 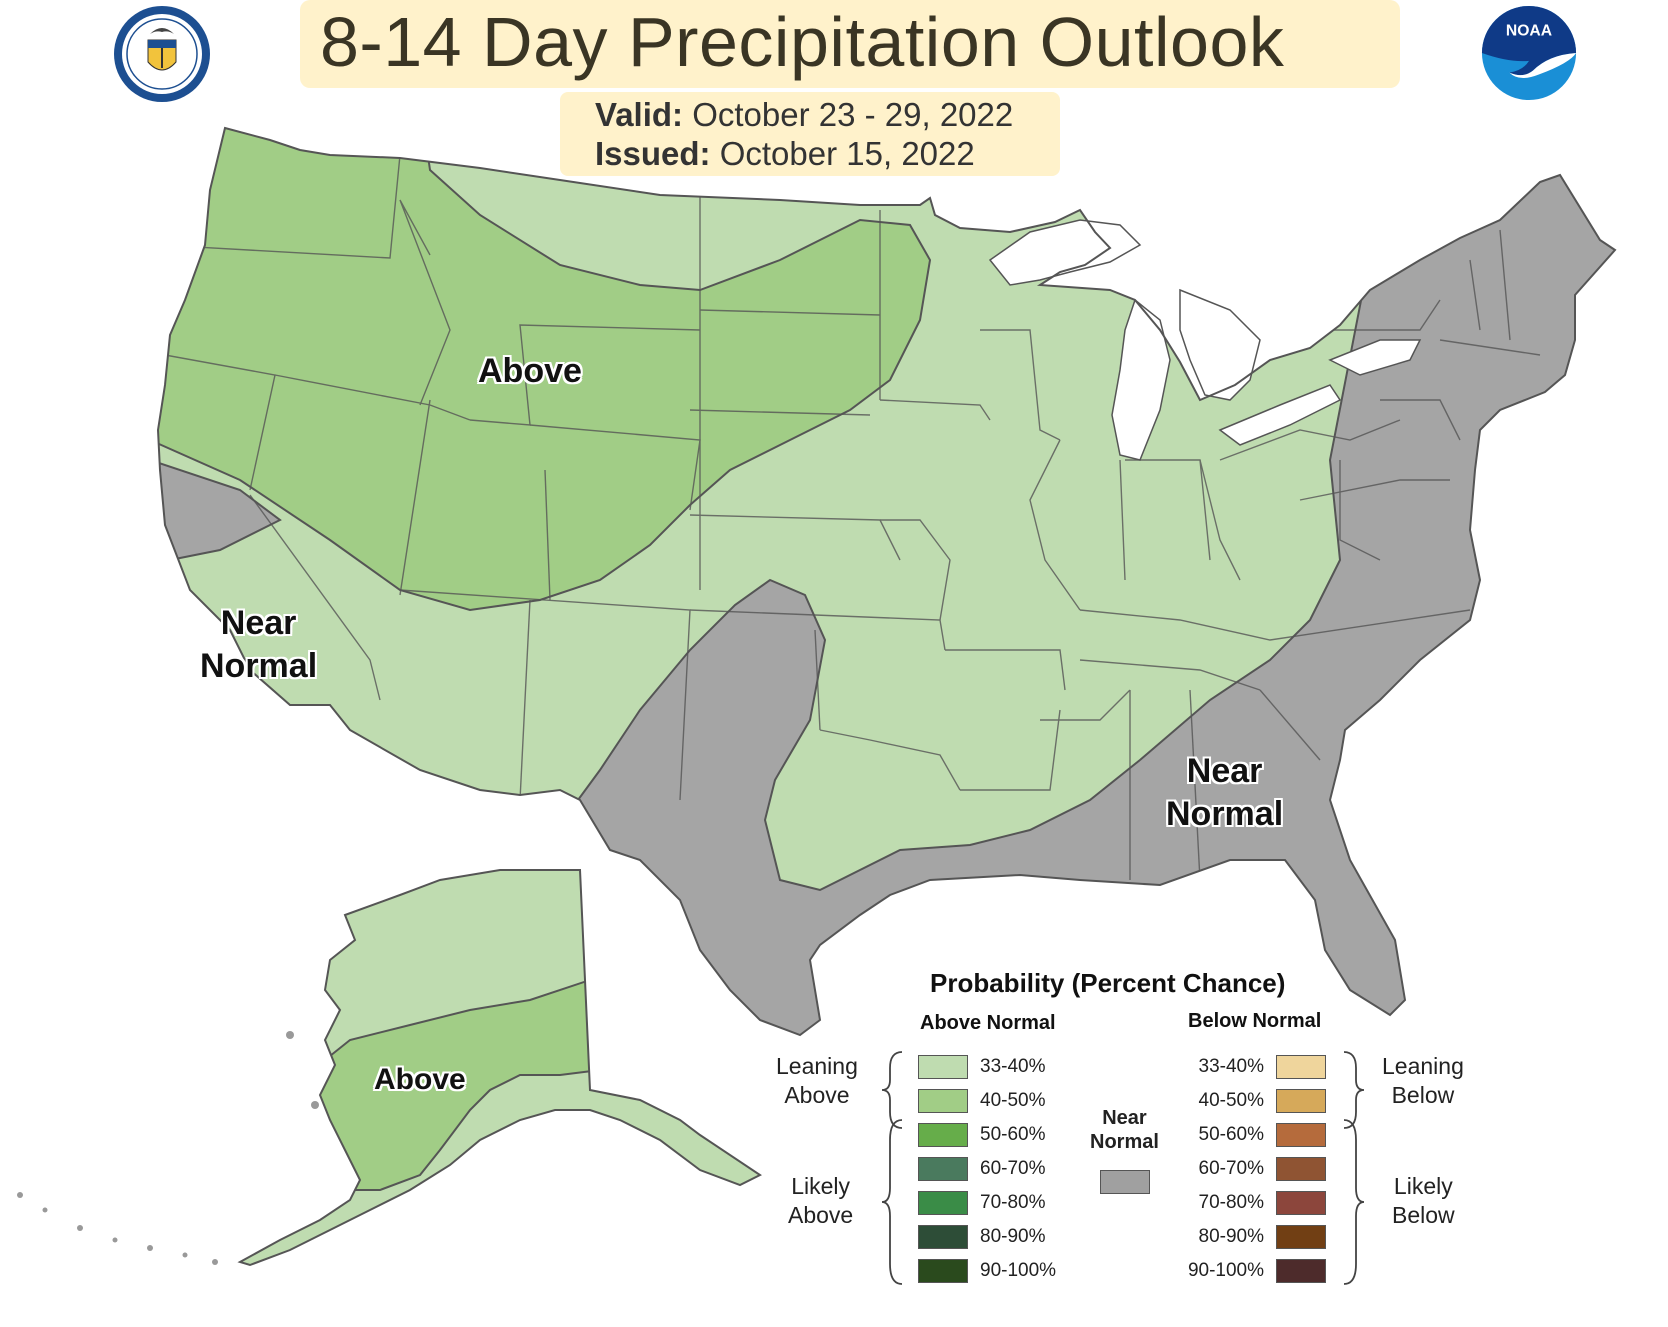 I want to click on leaning-above-line2: Above, so click(x=817, y=1095).